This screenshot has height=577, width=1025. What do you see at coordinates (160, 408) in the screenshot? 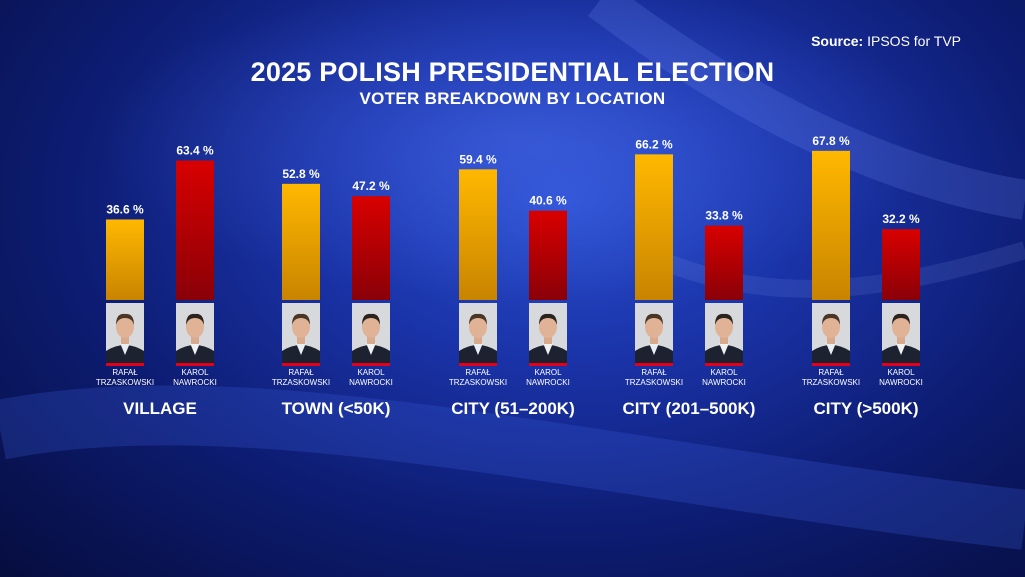
I see `category-label: VILLAGE` at bounding box center [160, 408].